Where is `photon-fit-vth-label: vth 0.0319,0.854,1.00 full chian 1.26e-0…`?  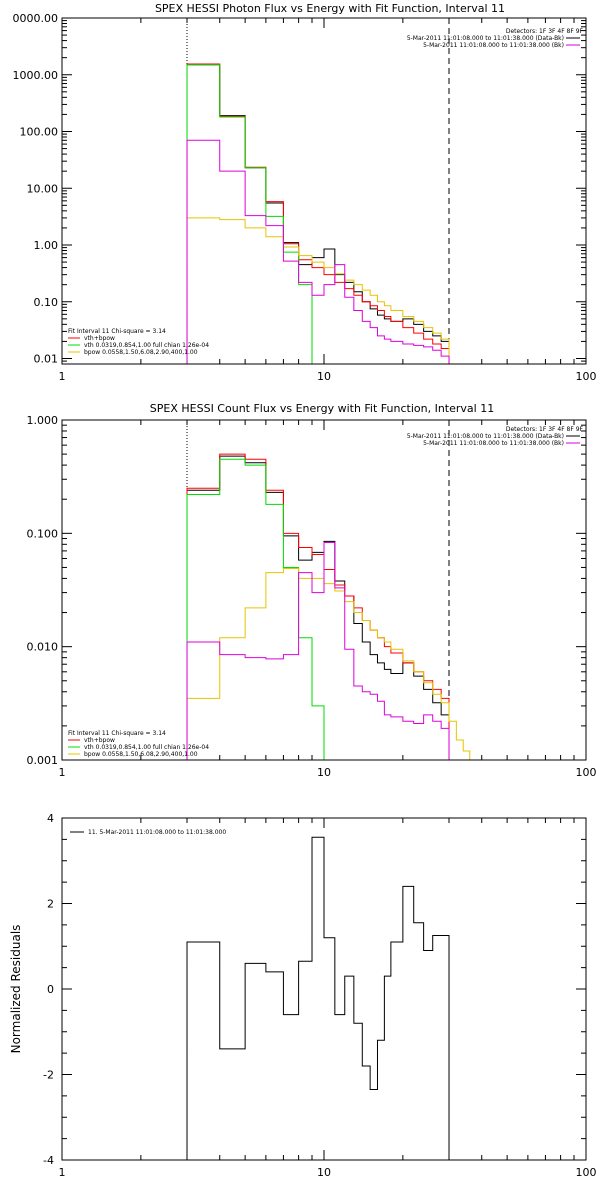 photon-fit-vth-label: vth 0.0319,0.854,1.00 full chian 1.26e-0… is located at coordinates (146, 345).